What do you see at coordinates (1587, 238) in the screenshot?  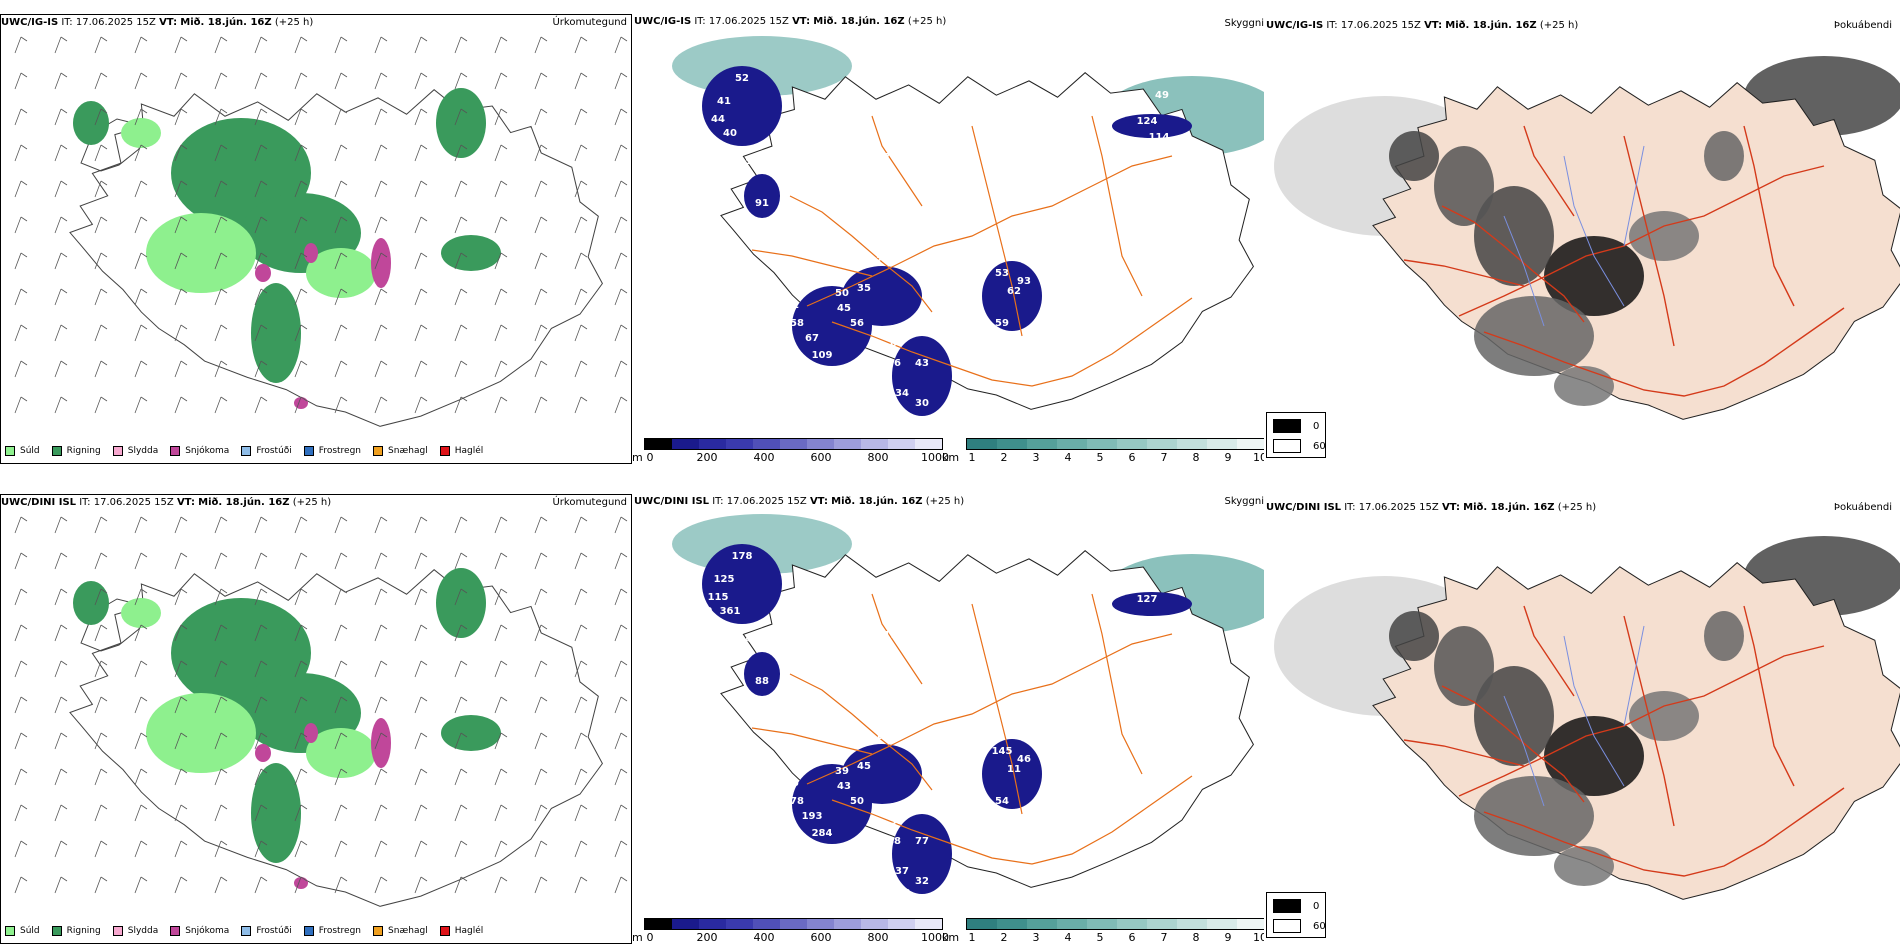 I see `fog-map` at bounding box center [1587, 238].